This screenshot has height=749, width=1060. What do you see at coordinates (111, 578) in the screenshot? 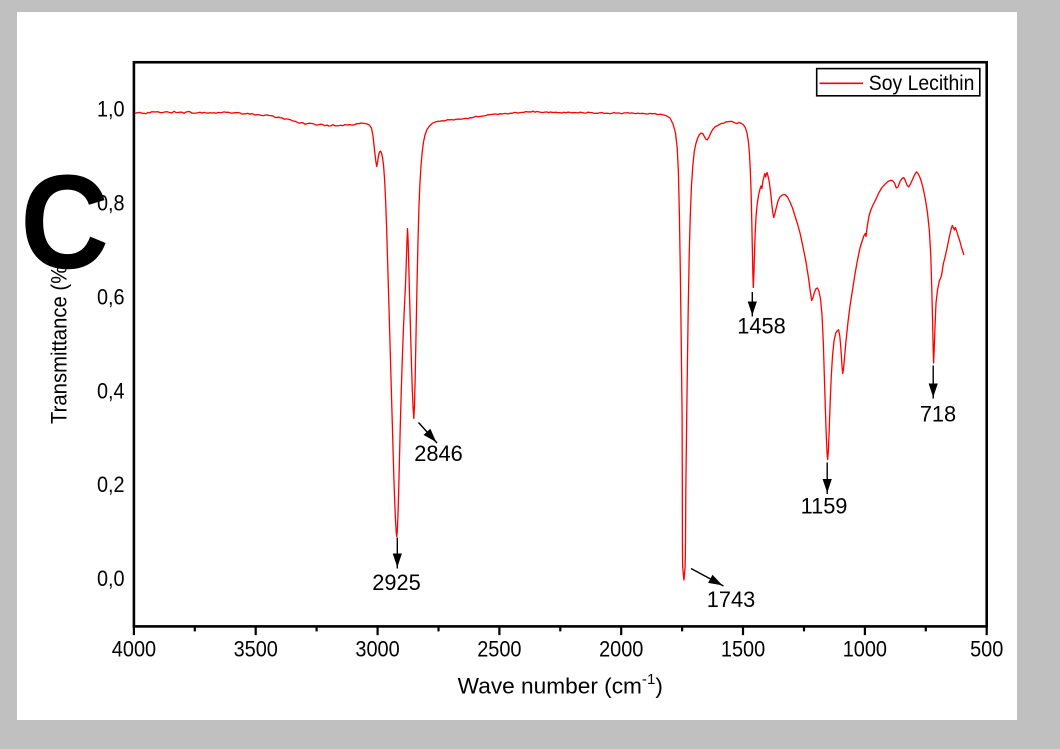
I see `svg-text: 0,0` at bounding box center [111, 578].